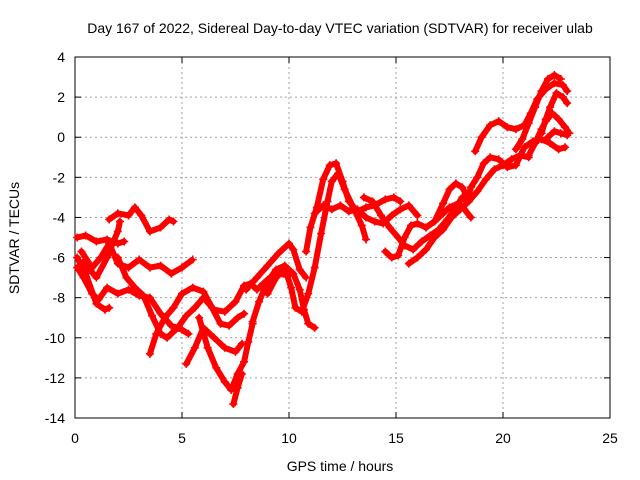 The width and height of the screenshot is (640, 480). I want to click on x-tick-label: 20, so click(503, 438).